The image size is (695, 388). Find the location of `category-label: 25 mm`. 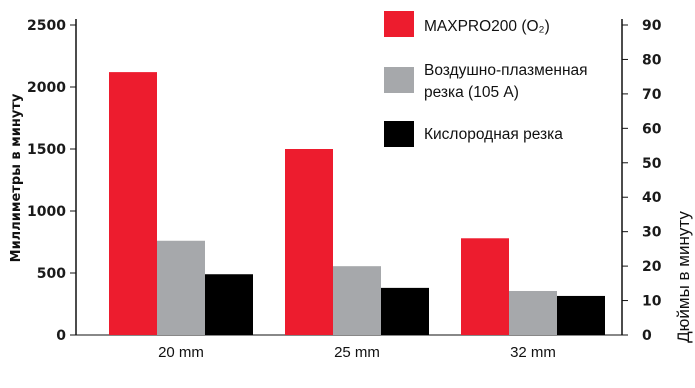

category-label: 25 mm is located at coordinates (357, 352).